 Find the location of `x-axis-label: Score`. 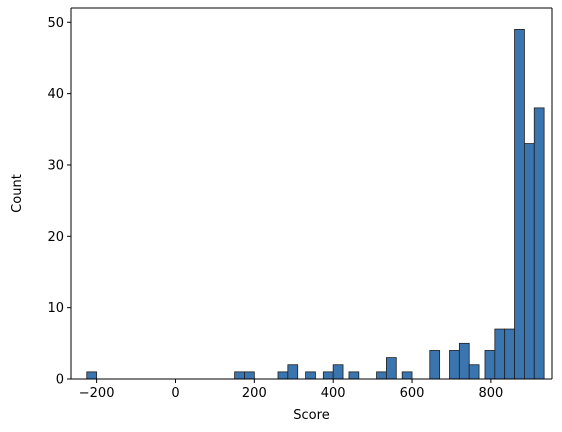

x-axis-label: Score is located at coordinates (311, 415).